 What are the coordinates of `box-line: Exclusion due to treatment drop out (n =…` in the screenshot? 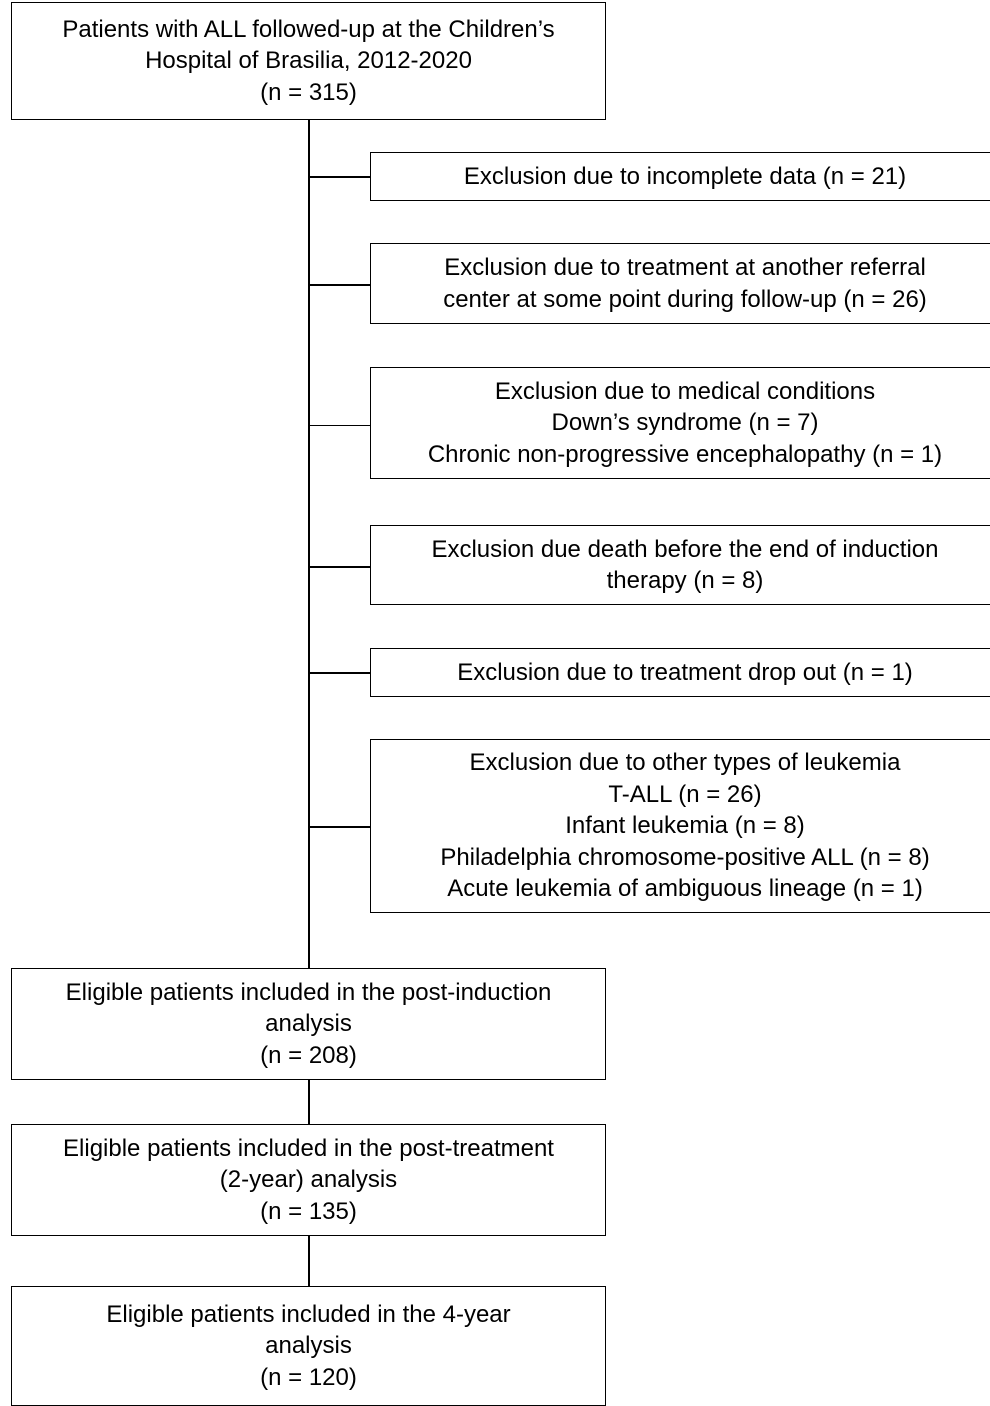 It's located at (685, 672).